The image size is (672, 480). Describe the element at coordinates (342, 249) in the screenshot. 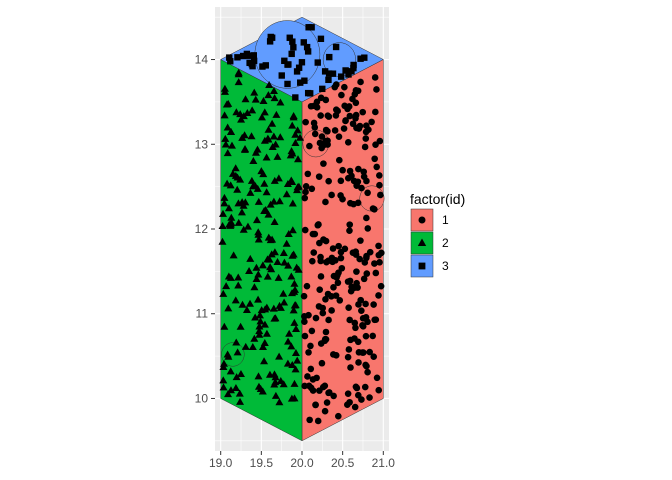

I see `series-1-points` at that location.